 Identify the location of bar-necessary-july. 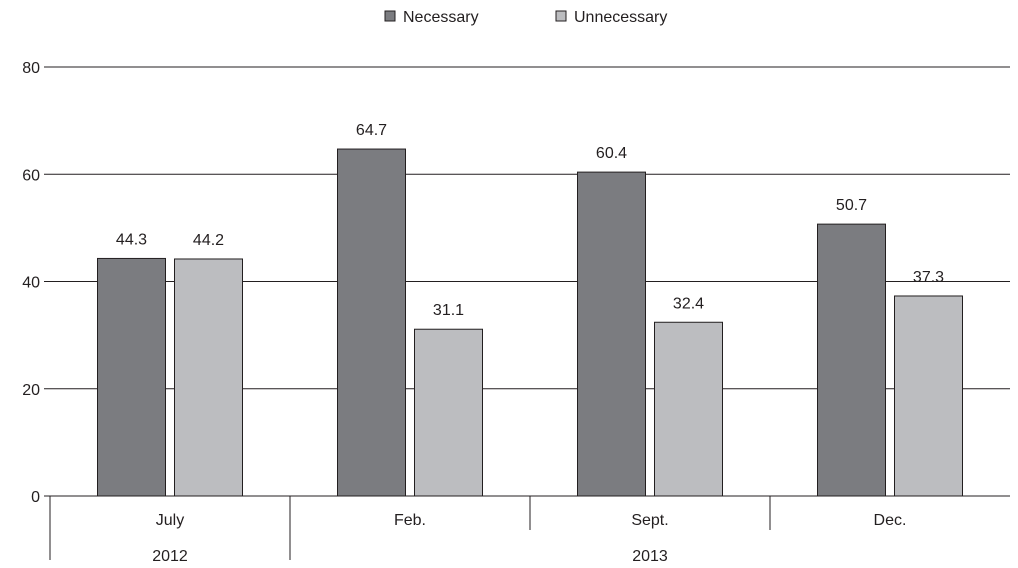
(131, 377).